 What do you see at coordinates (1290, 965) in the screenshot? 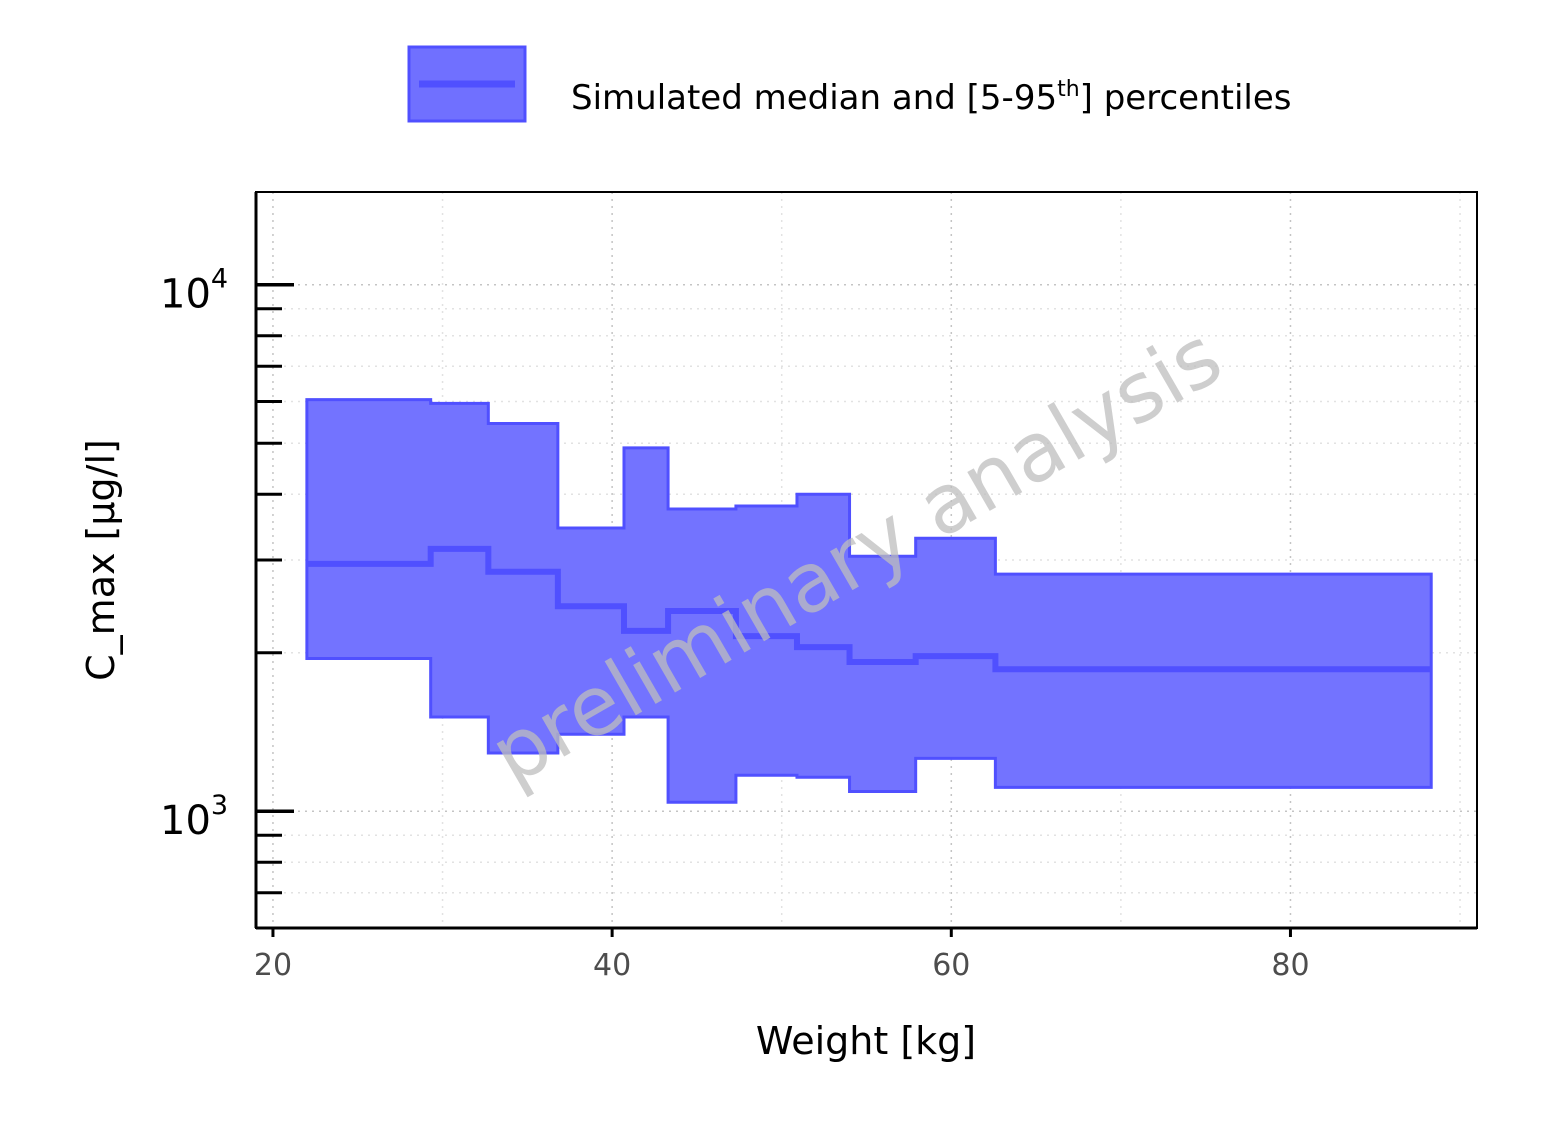
I see `x-tick-label: 80` at bounding box center [1290, 965].